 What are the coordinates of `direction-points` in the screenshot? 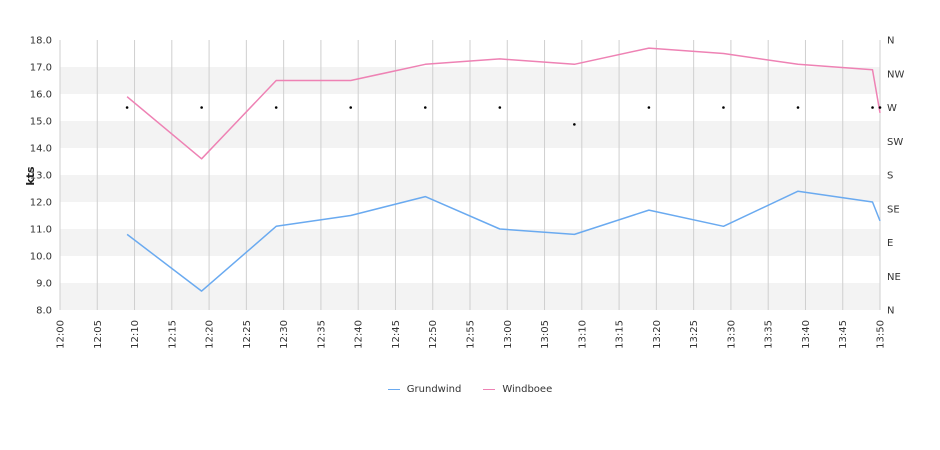 It's located at (503, 116).